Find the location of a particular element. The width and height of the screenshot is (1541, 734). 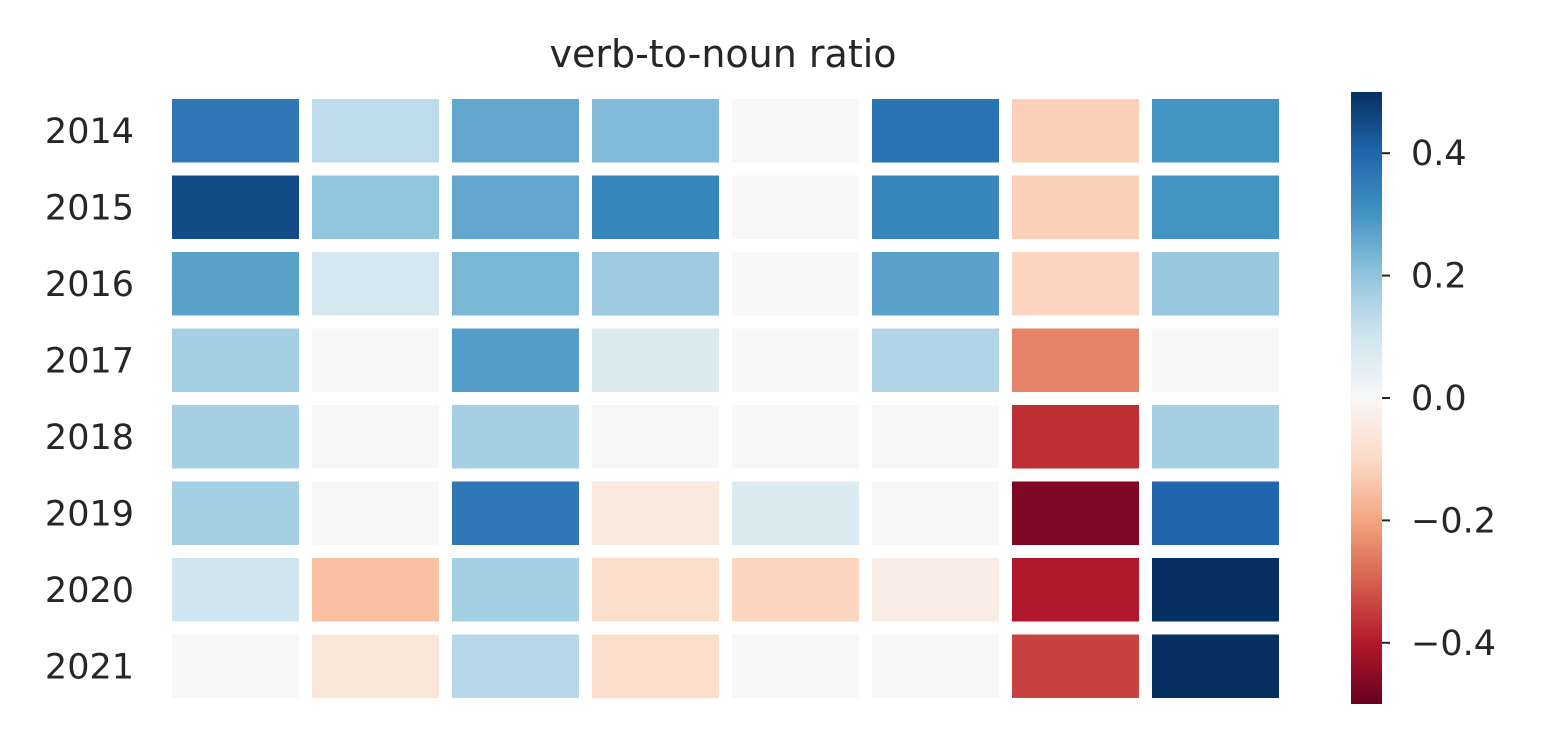

colorbar: −0.4 −0.2 0.0 0.2 0.4 is located at coordinates (1423, 398).